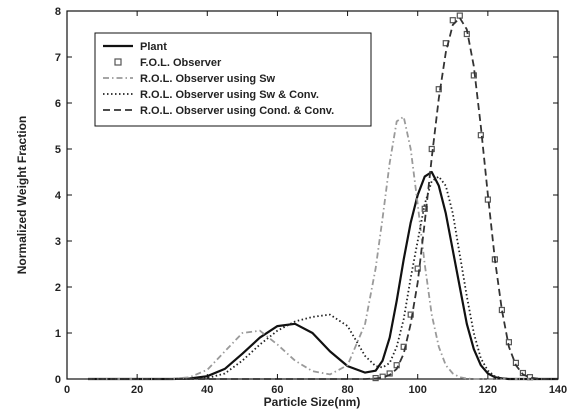 The image size is (572, 417). What do you see at coordinates (488, 390) in the screenshot?
I see `x-tick-label: 120` at bounding box center [488, 390].